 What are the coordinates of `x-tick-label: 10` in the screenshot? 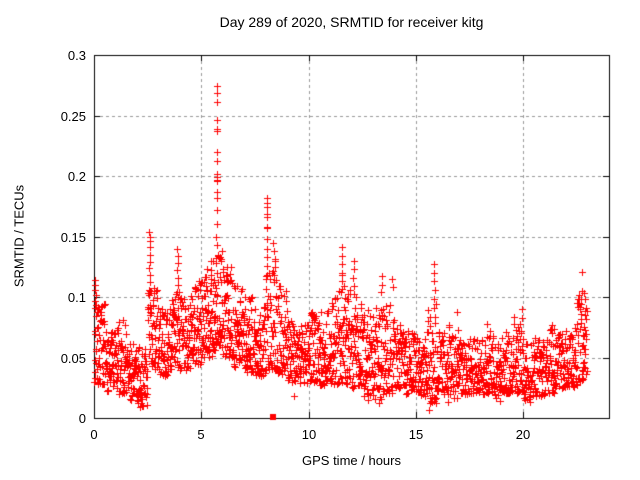 It's located at (309, 434).